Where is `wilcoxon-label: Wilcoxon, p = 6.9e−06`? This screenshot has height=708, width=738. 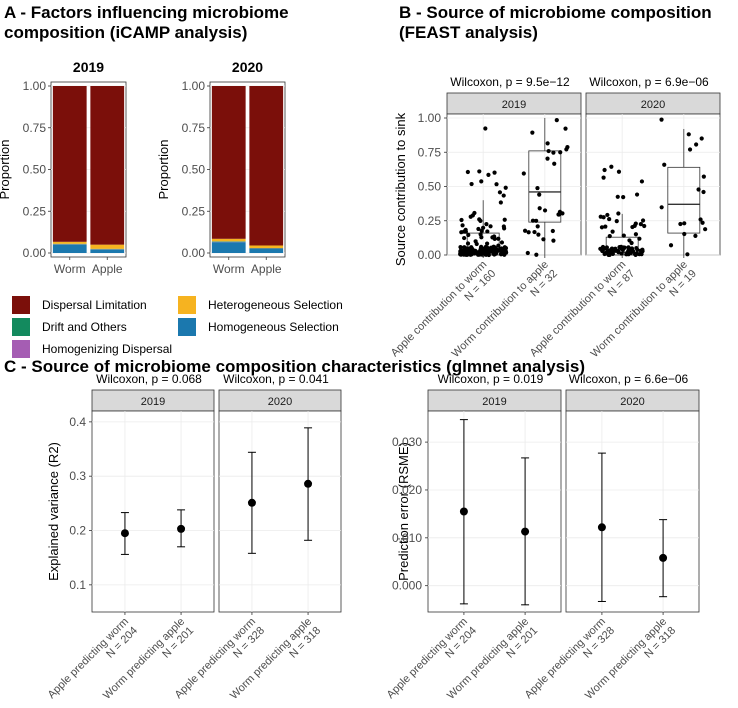 wilcoxon-label: Wilcoxon, p = 6.9e−06 is located at coordinates (649, 82).